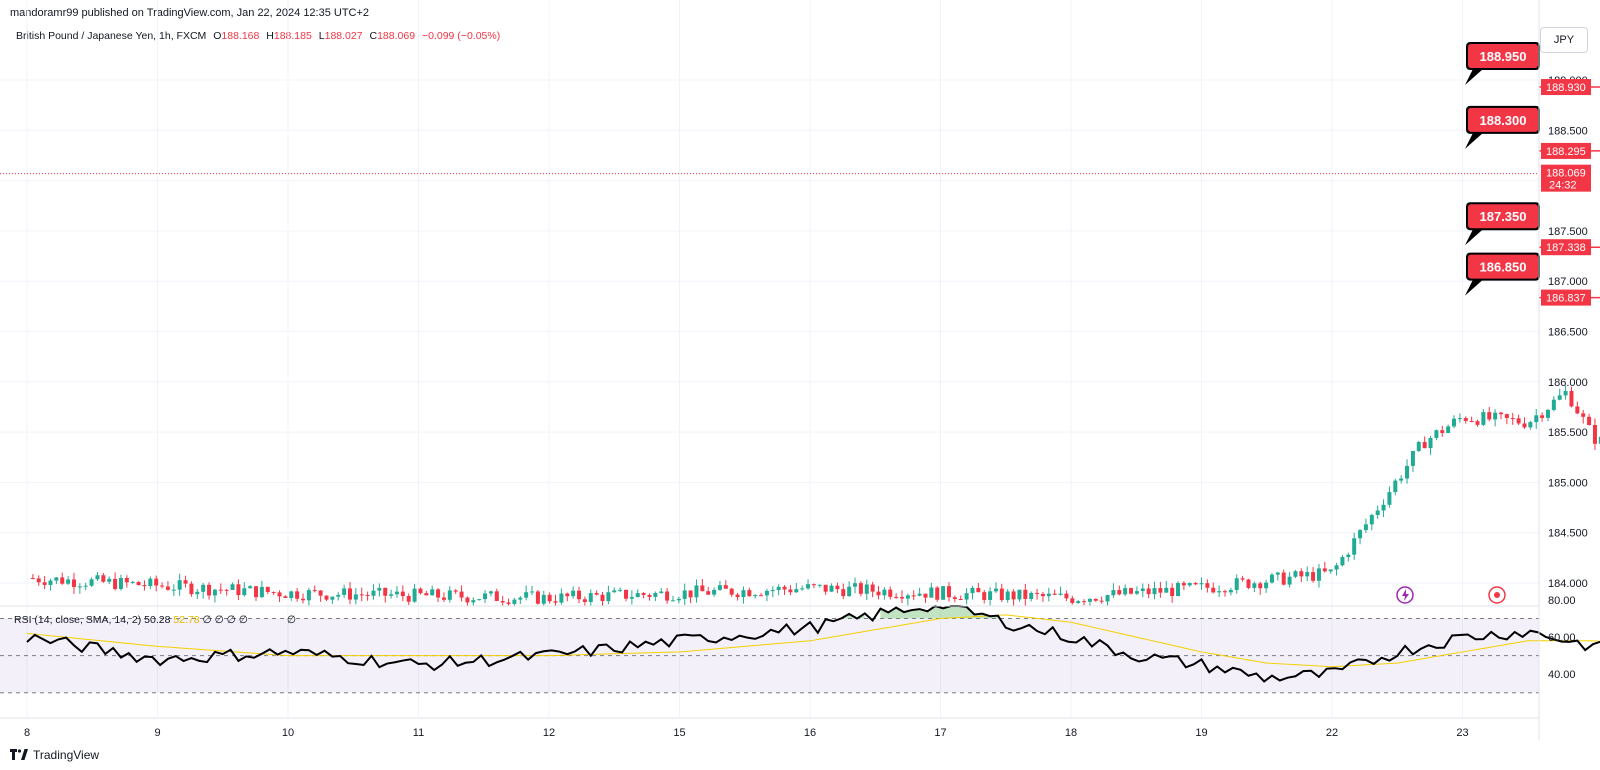 The width and height of the screenshot is (1600, 770). What do you see at coordinates (813, 643) in the screenshot?
I see `rsi-pane` at bounding box center [813, 643].